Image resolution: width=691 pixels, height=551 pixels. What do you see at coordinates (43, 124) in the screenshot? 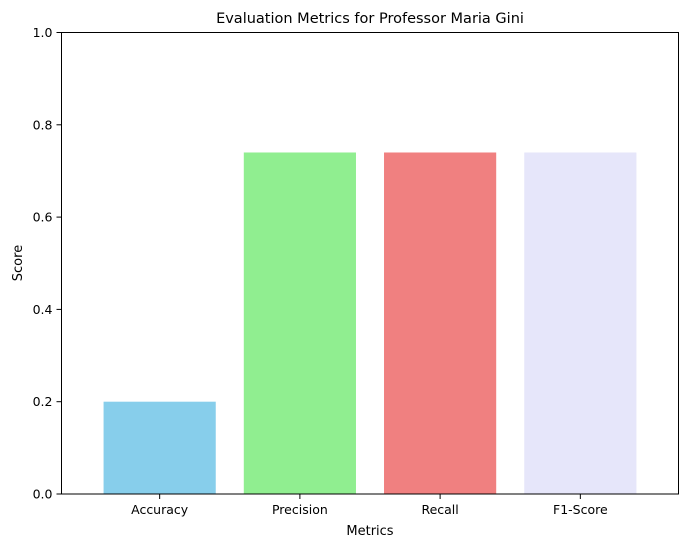
I see `y-tick-label: 0.8` at bounding box center [43, 124].